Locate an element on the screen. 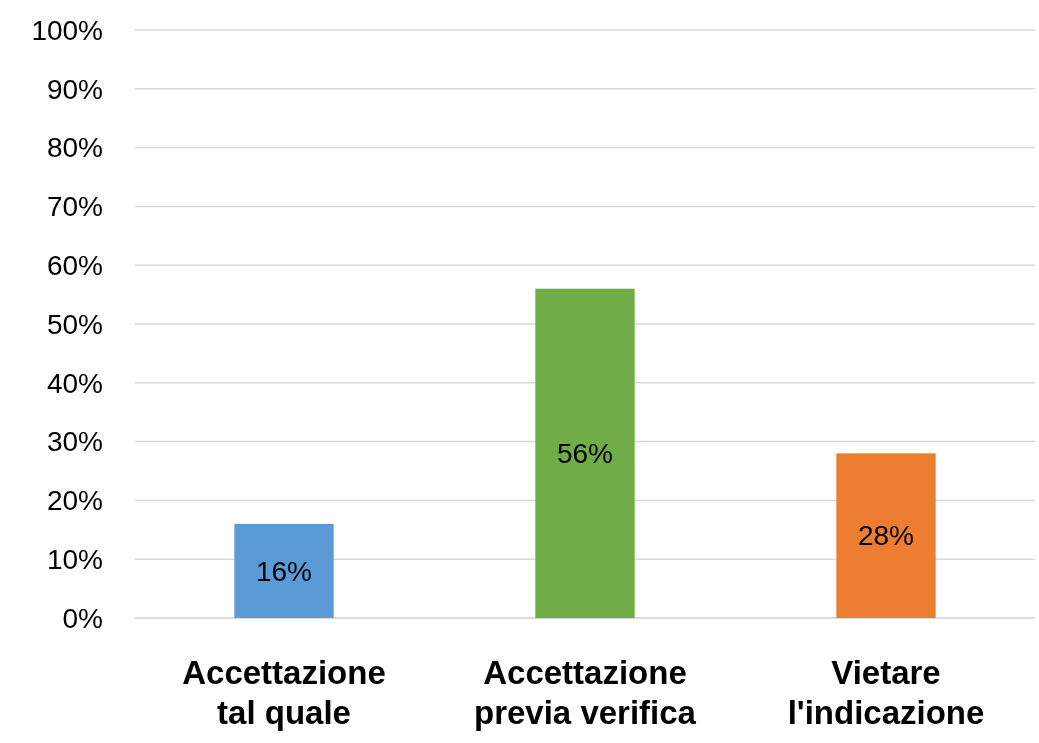 The width and height of the screenshot is (1039, 743). y-tick-label: 10% is located at coordinates (74, 559).